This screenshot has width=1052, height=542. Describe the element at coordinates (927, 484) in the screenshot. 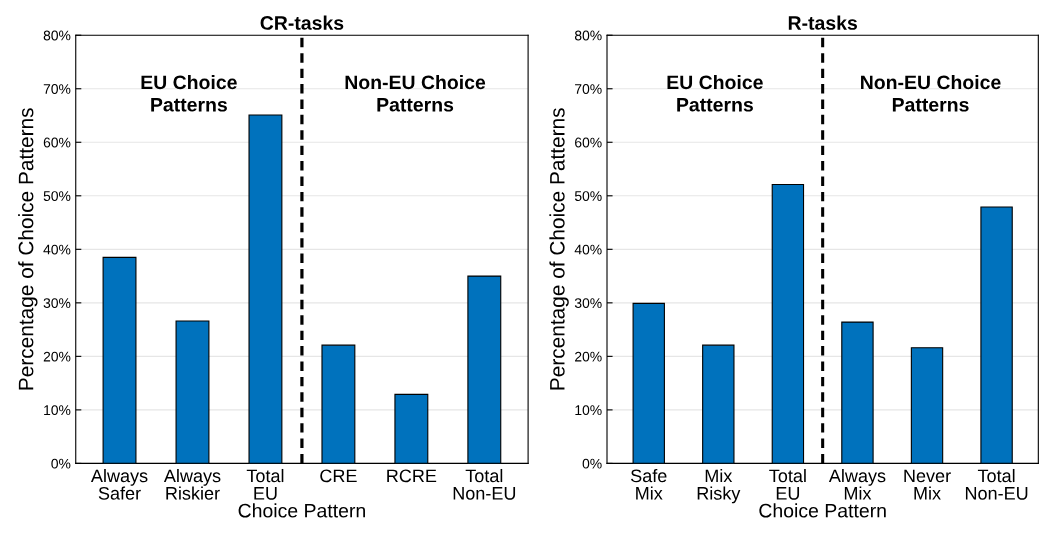

I see `x-tick-label: Never Mix` at that location.